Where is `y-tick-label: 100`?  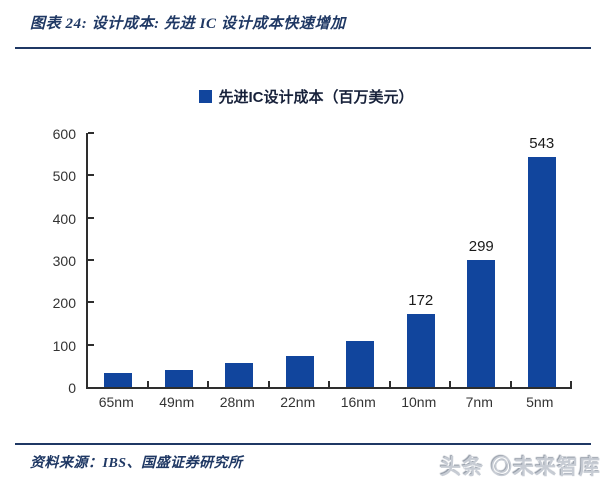 y-tick-label: 100 is located at coordinates (64, 345).